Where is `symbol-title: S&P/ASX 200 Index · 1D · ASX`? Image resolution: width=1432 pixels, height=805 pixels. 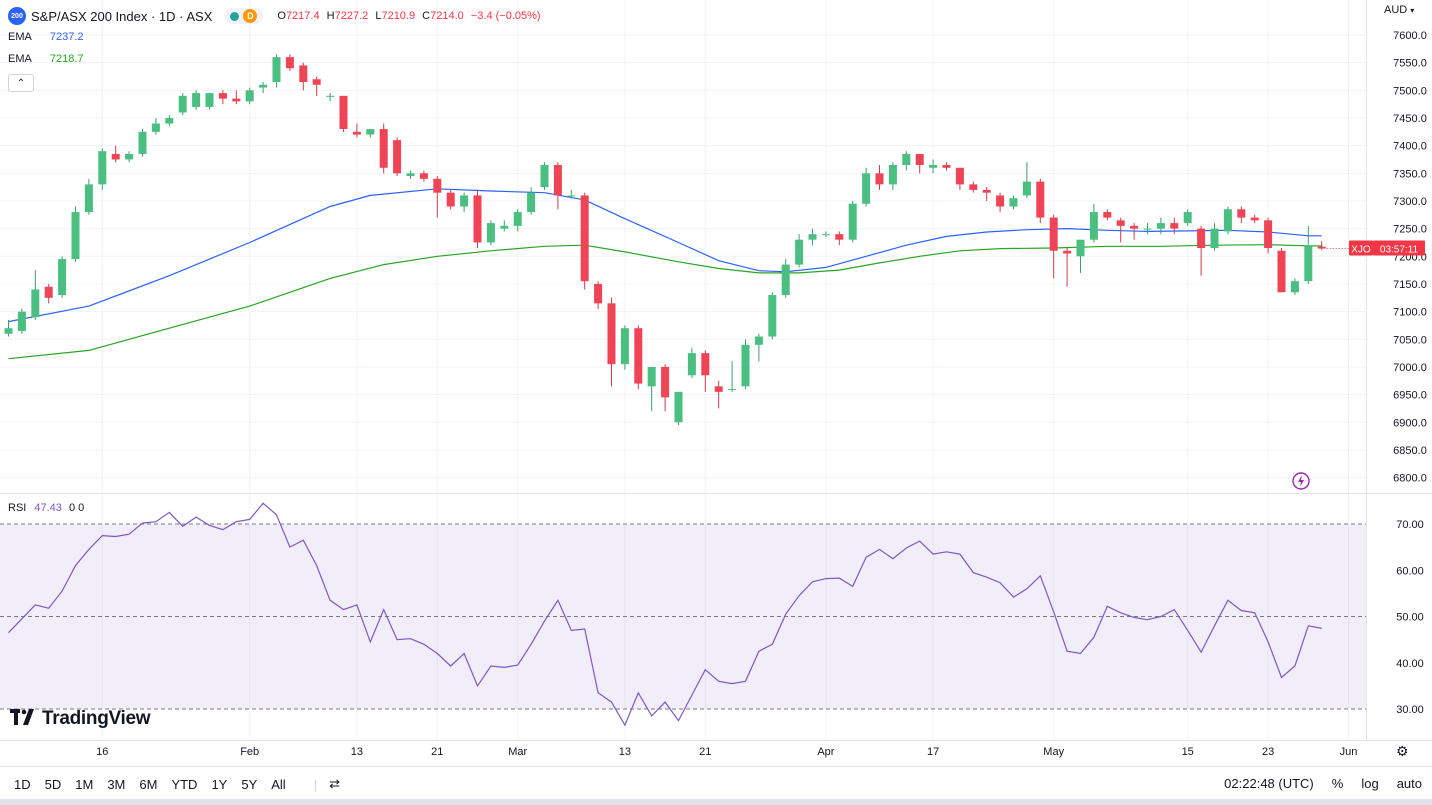 symbol-title: S&P/ASX 200 Index · 1D · ASX is located at coordinates (122, 16).